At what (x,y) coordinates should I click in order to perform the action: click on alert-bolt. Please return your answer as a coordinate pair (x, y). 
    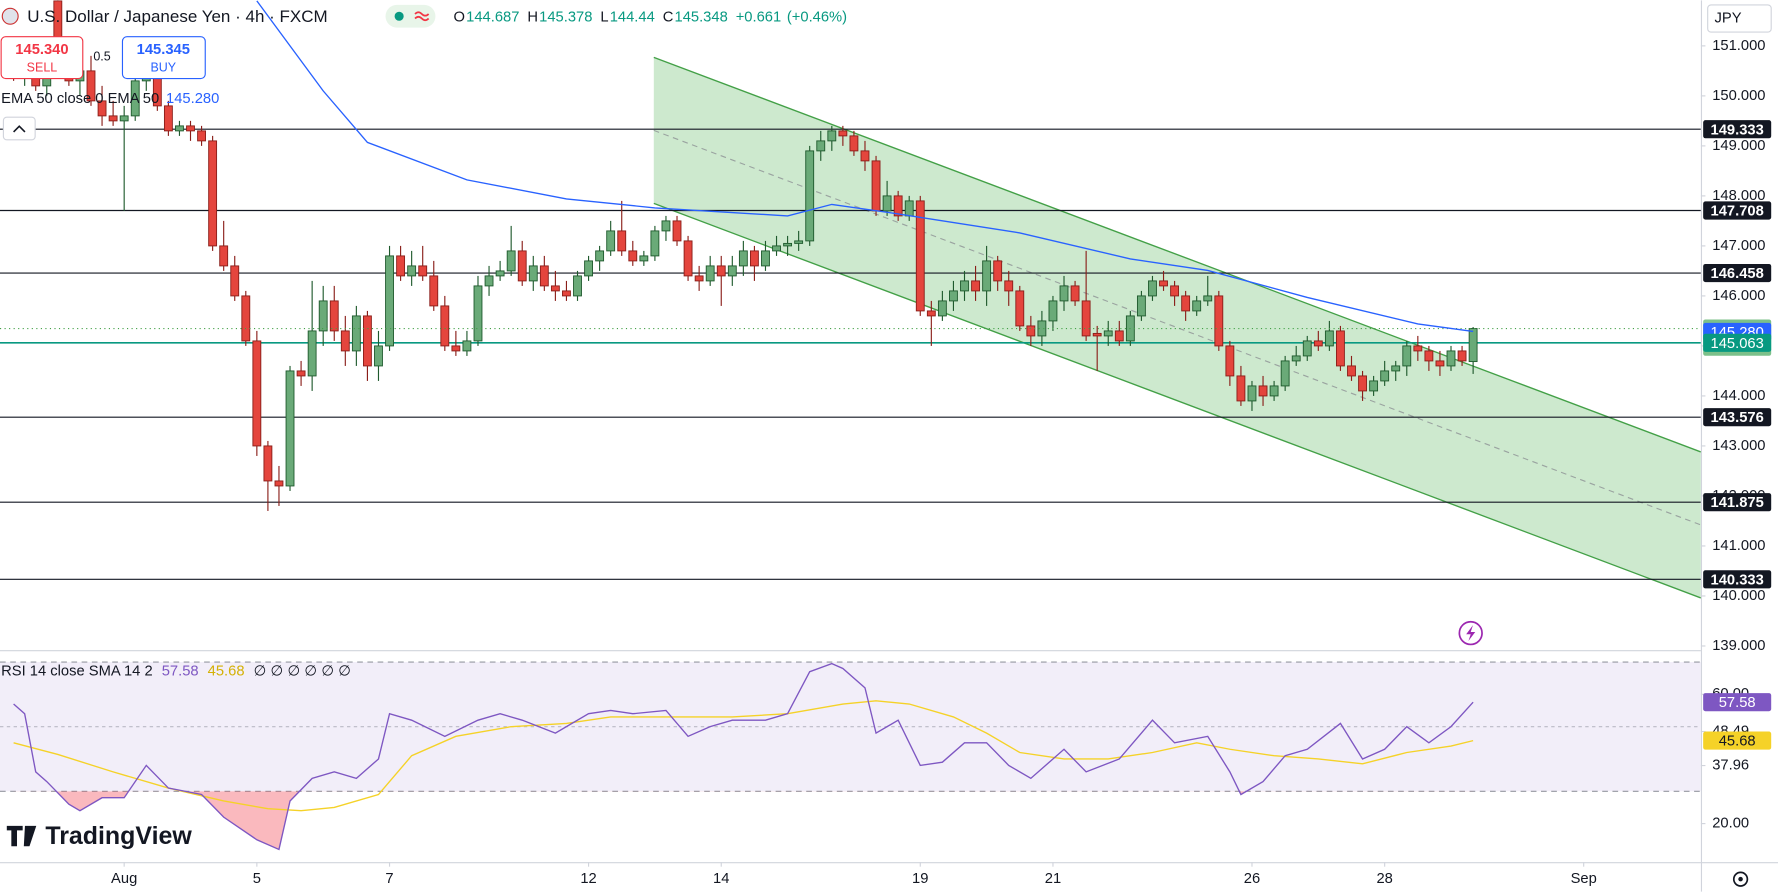
    Looking at the image, I should click on (1471, 633).